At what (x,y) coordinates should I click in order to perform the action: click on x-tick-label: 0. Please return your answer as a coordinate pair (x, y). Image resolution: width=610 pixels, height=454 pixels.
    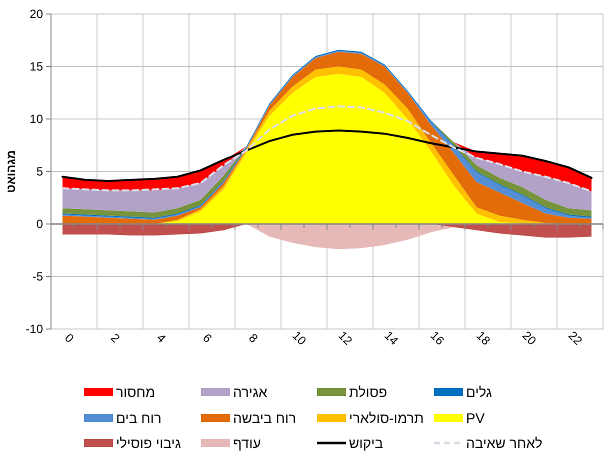
    Looking at the image, I should click on (69, 338).